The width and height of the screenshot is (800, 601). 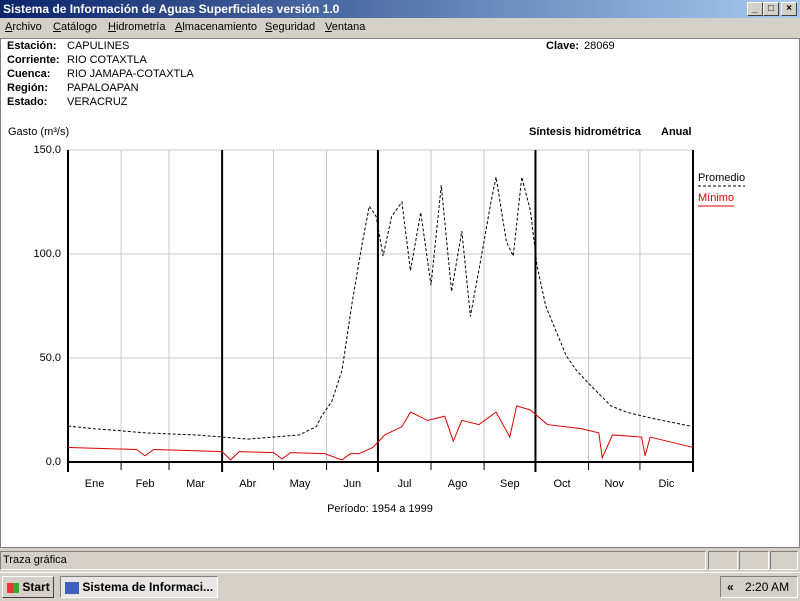 I want to click on menu-item: Hidrometría, so click(x=137, y=27).